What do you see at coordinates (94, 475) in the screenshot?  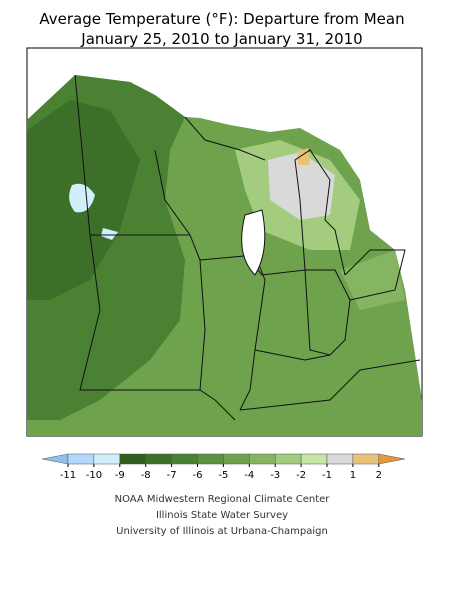 I see `legend-tick-label: -10` at bounding box center [94, 475].